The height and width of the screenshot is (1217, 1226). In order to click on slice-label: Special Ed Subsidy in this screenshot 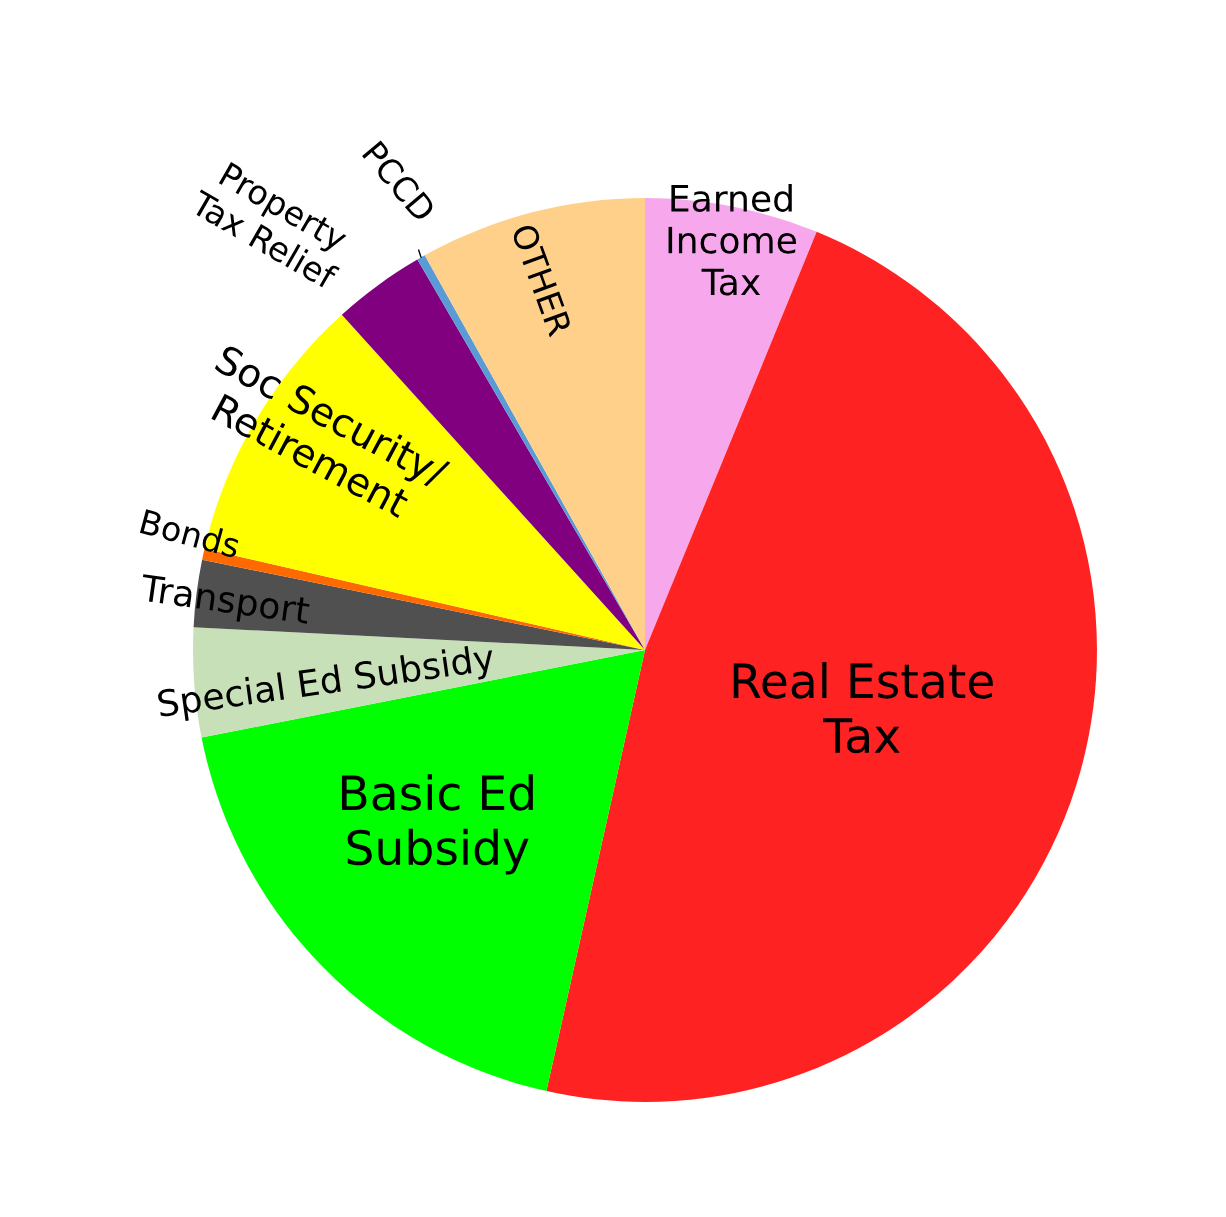, I will do `click(326, 683)`.